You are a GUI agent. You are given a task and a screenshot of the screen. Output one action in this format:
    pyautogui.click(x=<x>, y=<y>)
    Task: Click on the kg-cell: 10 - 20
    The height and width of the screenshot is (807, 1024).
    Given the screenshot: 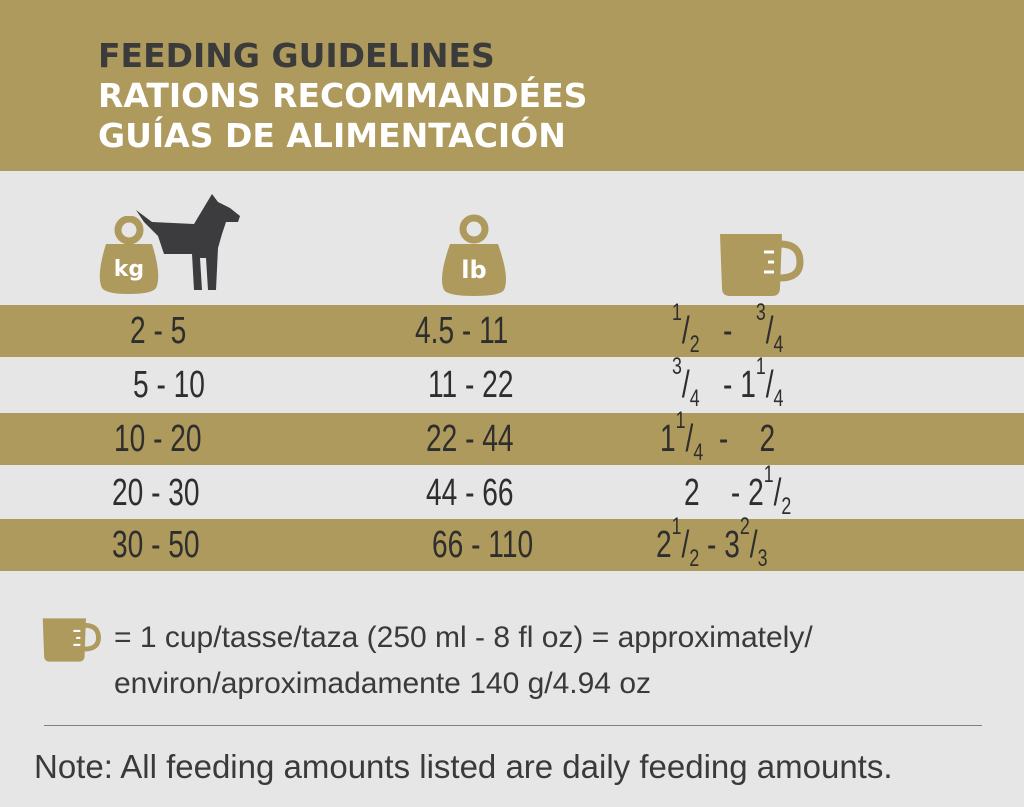 What is the action you would take?
    pyautogui.click(x=158, y=439)
    